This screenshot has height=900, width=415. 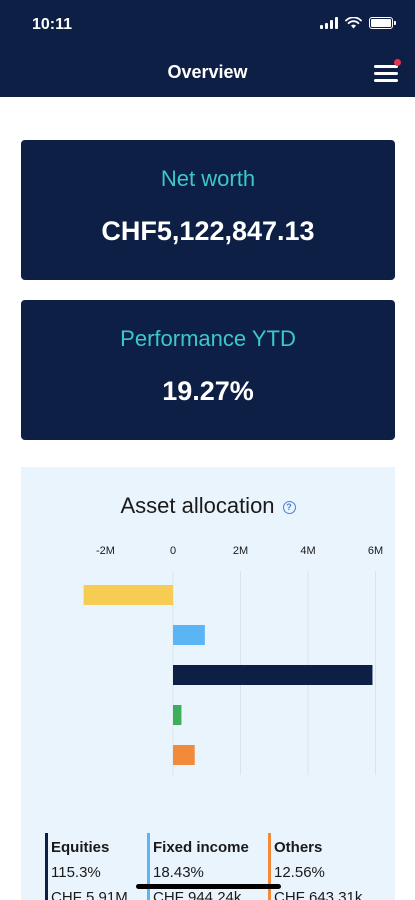 I want to click on net-worth-label: Net worth, so click(x=208, y=178).